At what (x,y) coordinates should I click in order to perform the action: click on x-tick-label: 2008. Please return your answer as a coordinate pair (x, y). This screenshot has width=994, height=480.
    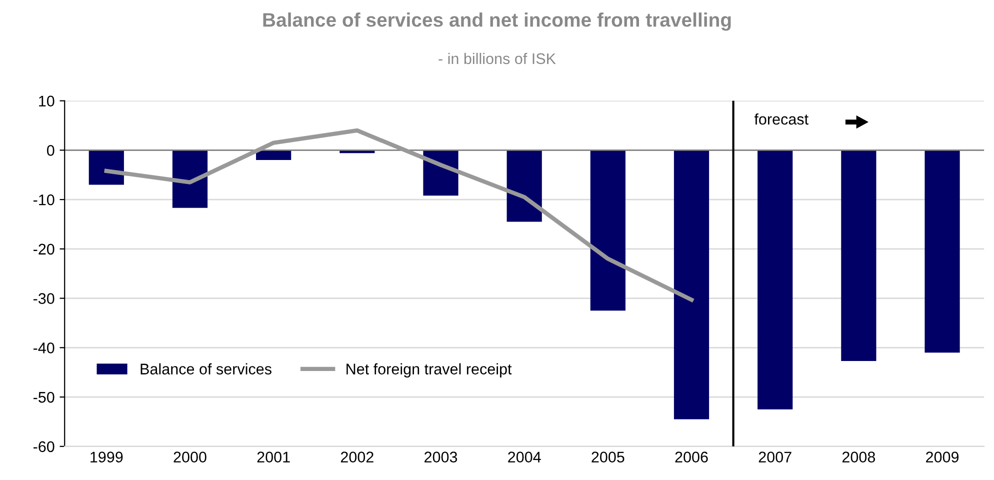
    Looking at the image, I should click on (859, 457).